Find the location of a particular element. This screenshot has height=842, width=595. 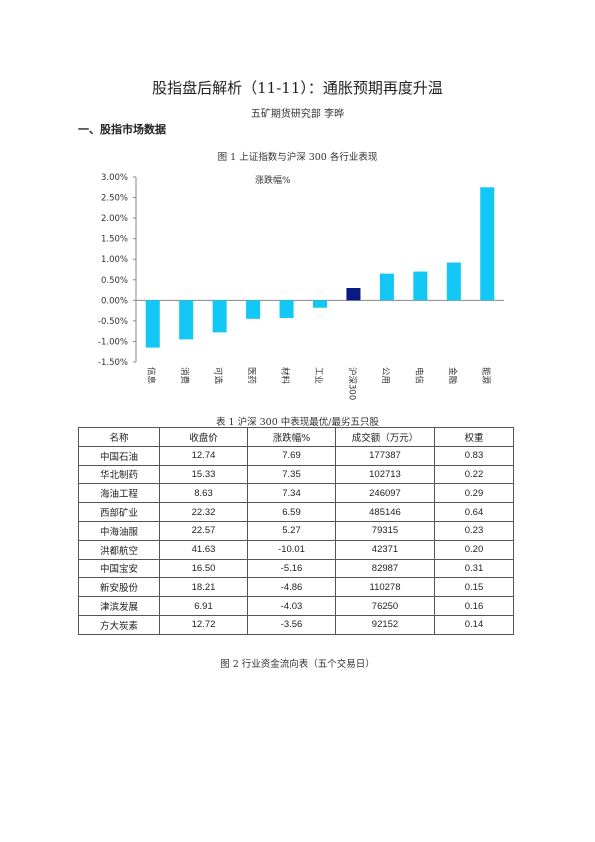

cell-weight: 0.31 is located at coordinates (474, 568).